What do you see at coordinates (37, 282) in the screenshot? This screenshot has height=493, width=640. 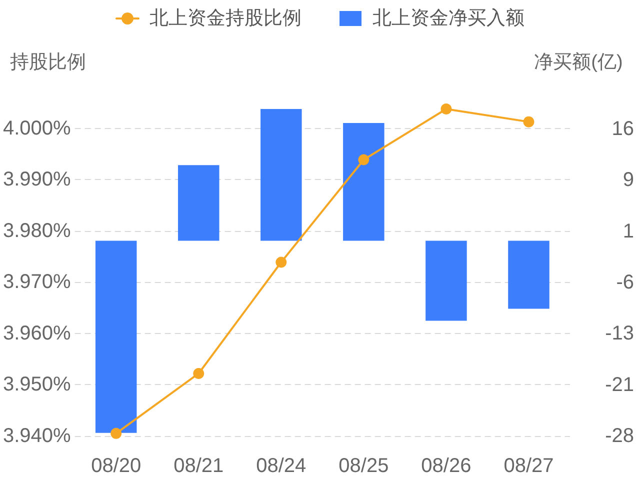 I see `y-tick-label: 3.970%` at bounding box center [37, 282].